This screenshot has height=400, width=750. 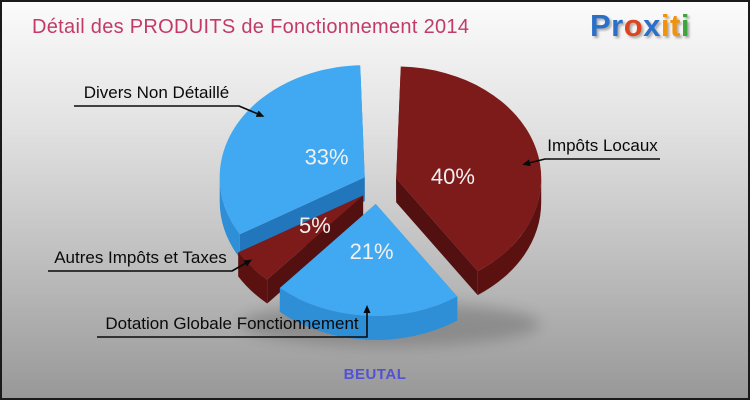 What do you see at coordinates (591, 162) in the screenshot?
I see `callout-arrow-impots` at bounding box center [591, 162].